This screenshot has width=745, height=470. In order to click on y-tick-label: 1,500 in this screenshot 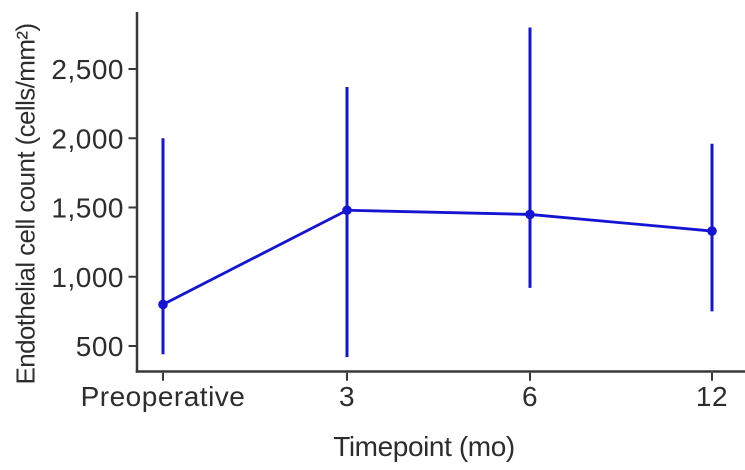, I will do `click(87, 208)`.